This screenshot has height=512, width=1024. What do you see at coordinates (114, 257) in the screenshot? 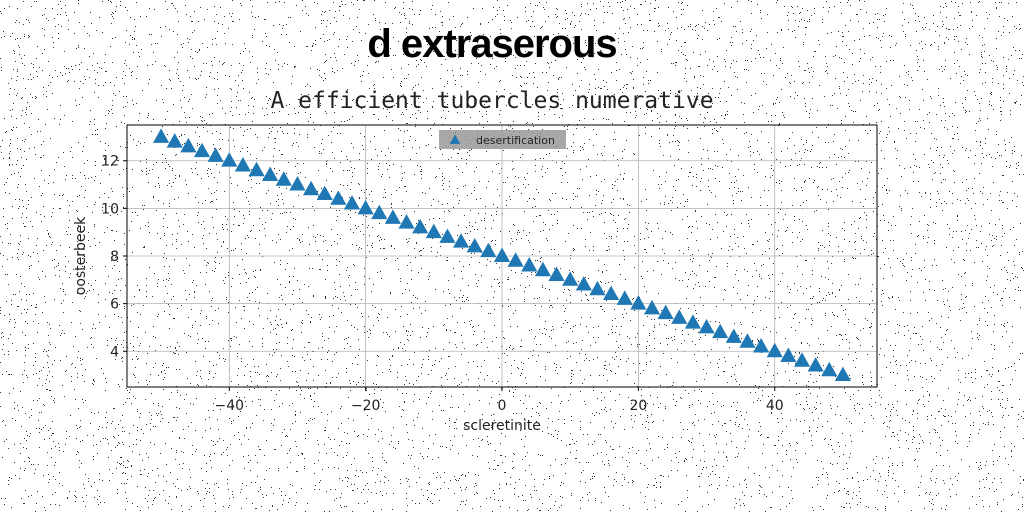
I see `y-tick-label: 8` at bounding box center [114, 257].